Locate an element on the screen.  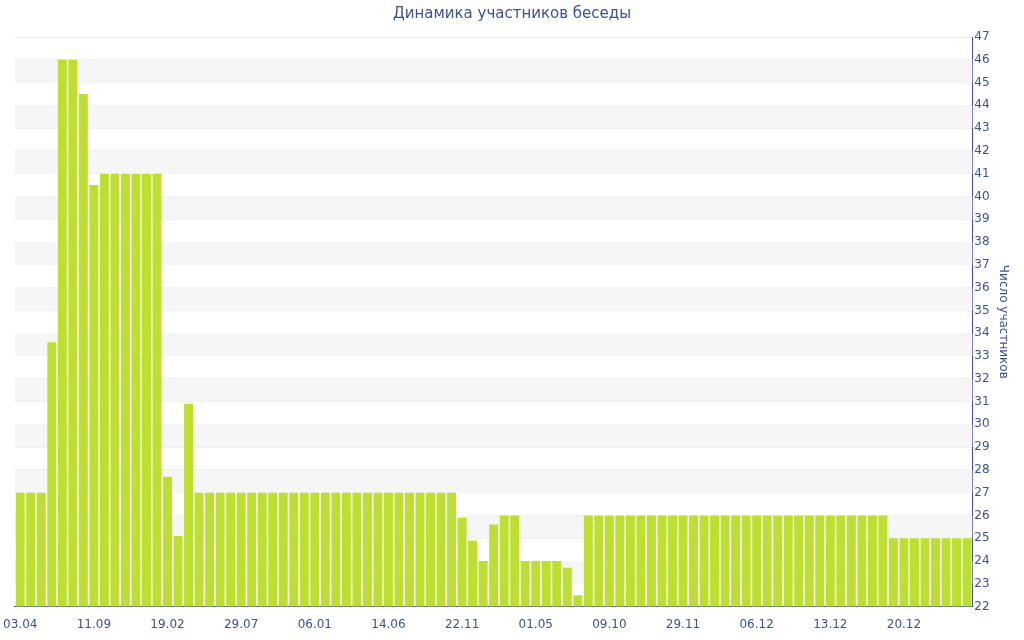
y-tick-label: 28 is located at coordinates (982, 469).